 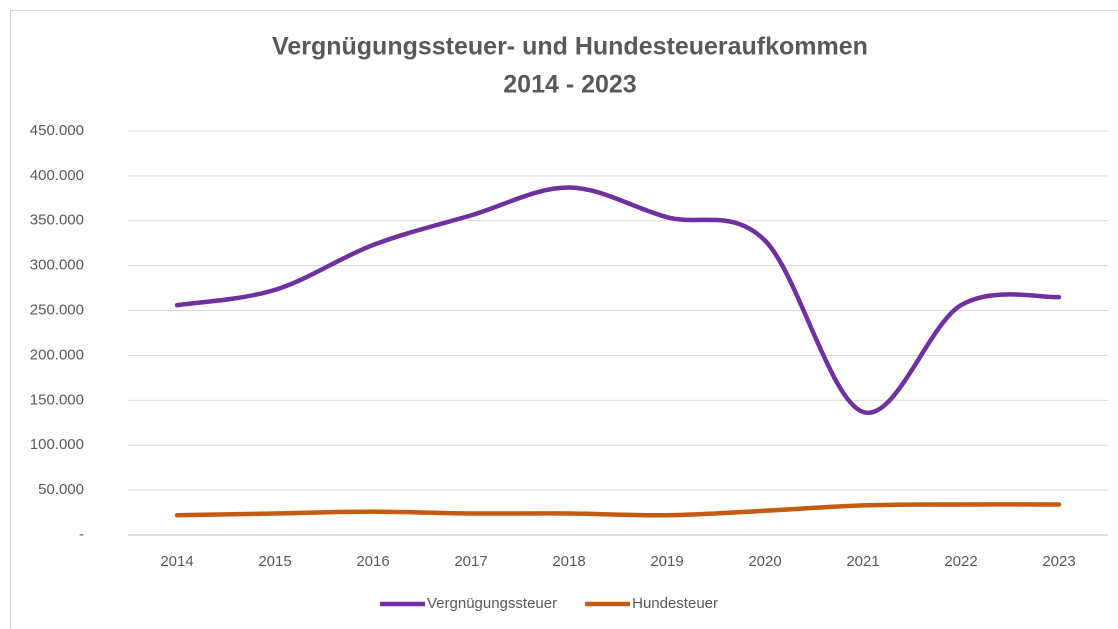 What do you see at coordinates (666, 561) in the screenshot?
I see `x-tick-label: 2019` at bounding box center [666, 561].